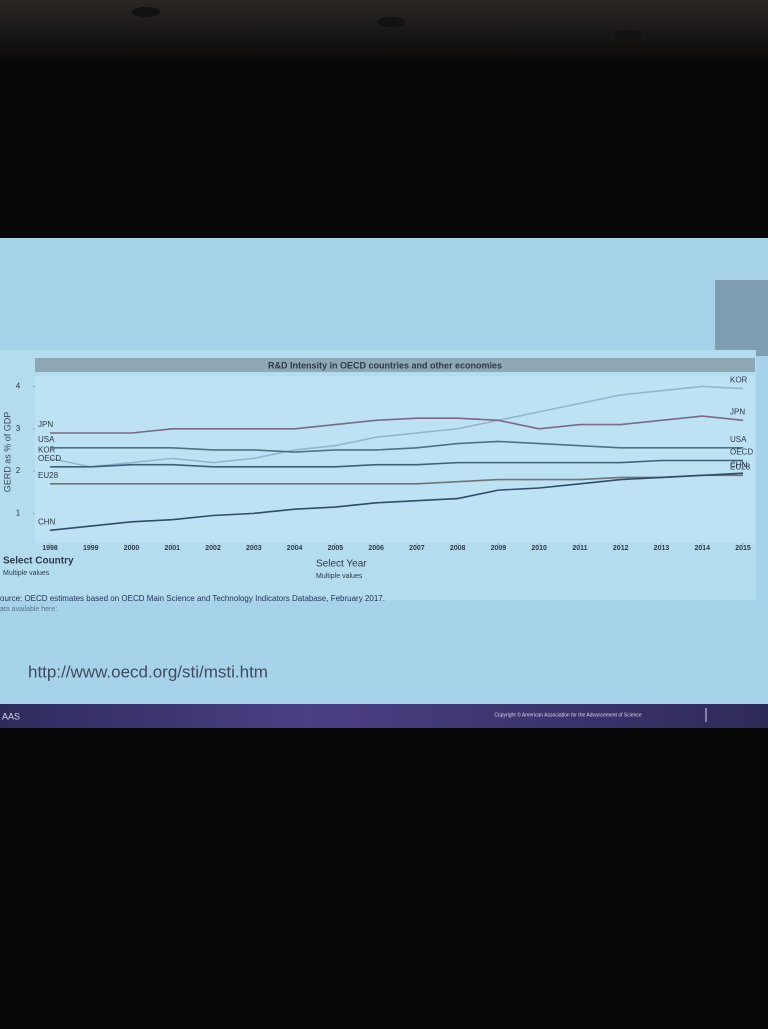 The image size is (768, 1029). I want to click on data-note: ata available here:, so click(28, 609).